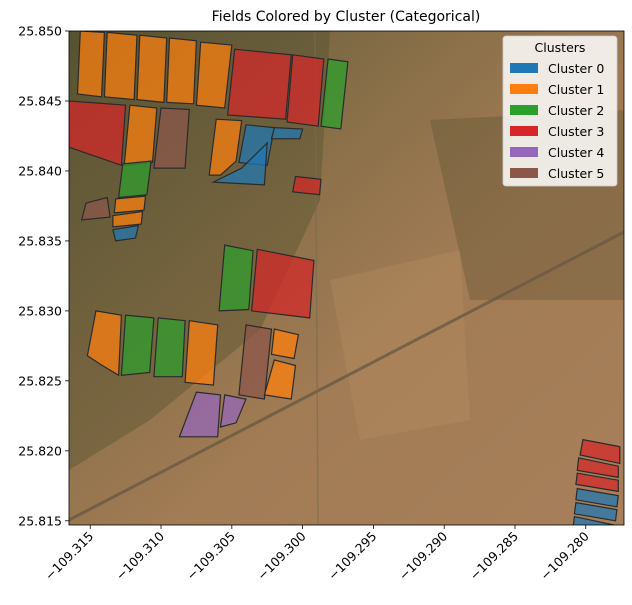 The width and height of the screenshot is (632, 605). I want to click on x-tick-label: −109.295, so click(352, 556).